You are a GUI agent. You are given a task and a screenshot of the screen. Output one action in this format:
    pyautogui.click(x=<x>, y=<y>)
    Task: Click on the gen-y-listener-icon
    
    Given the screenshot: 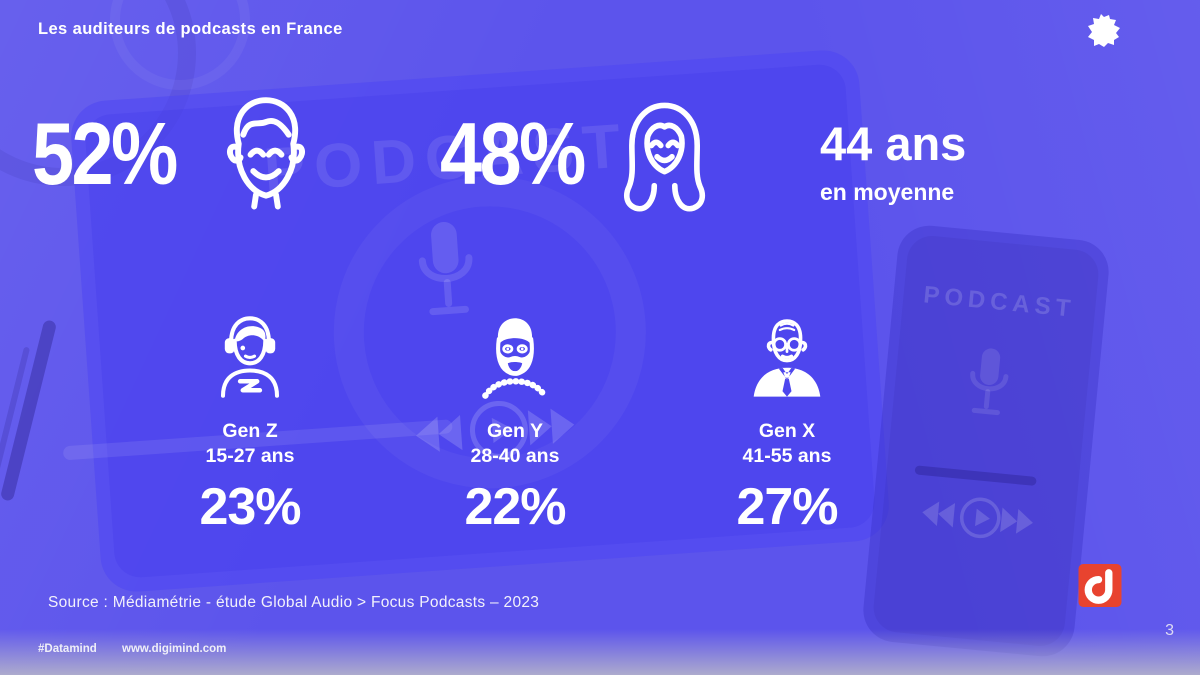 What is the action you would take?
    pyautogui.click(x=515, y=358)
    